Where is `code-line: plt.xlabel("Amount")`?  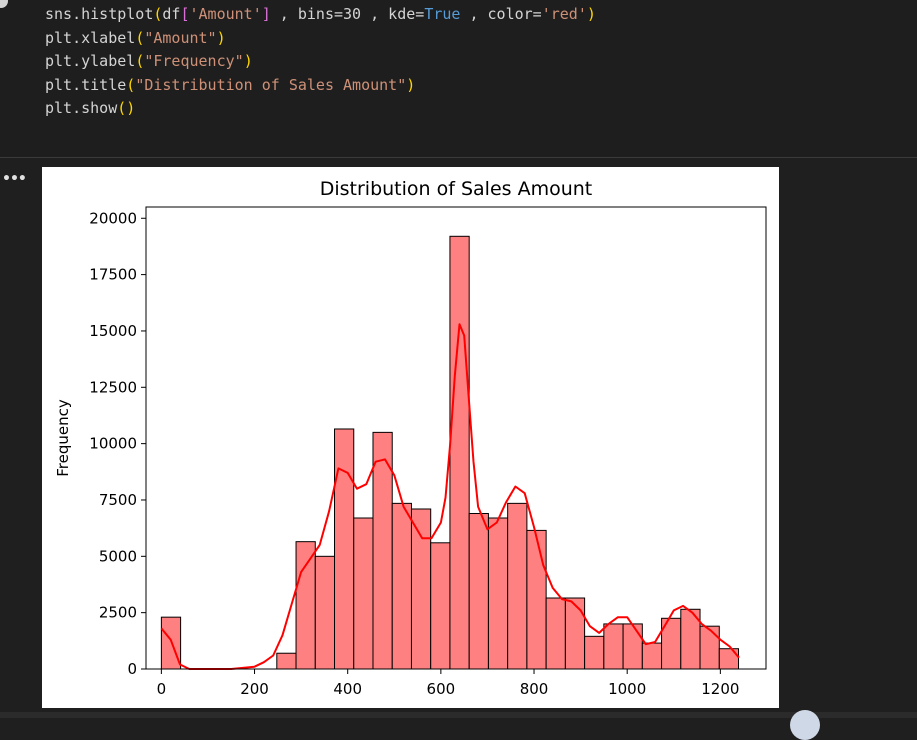
code-line: plt.xlabel("Amount") is located at coordinates (320, 39).